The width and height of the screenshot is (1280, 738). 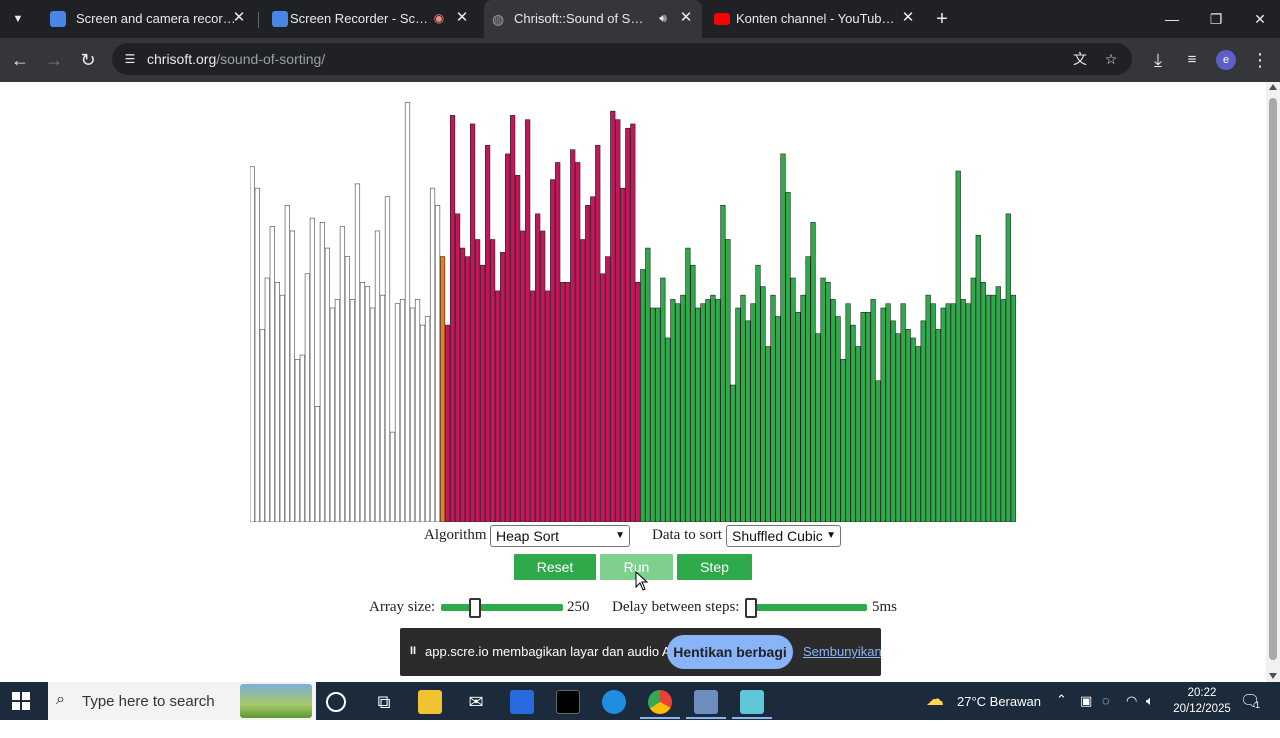 What do you see at coordinates (1132, 700) in the screenshot?
I see `wifi-icon: ◠` at bounding box center [1132, 700].